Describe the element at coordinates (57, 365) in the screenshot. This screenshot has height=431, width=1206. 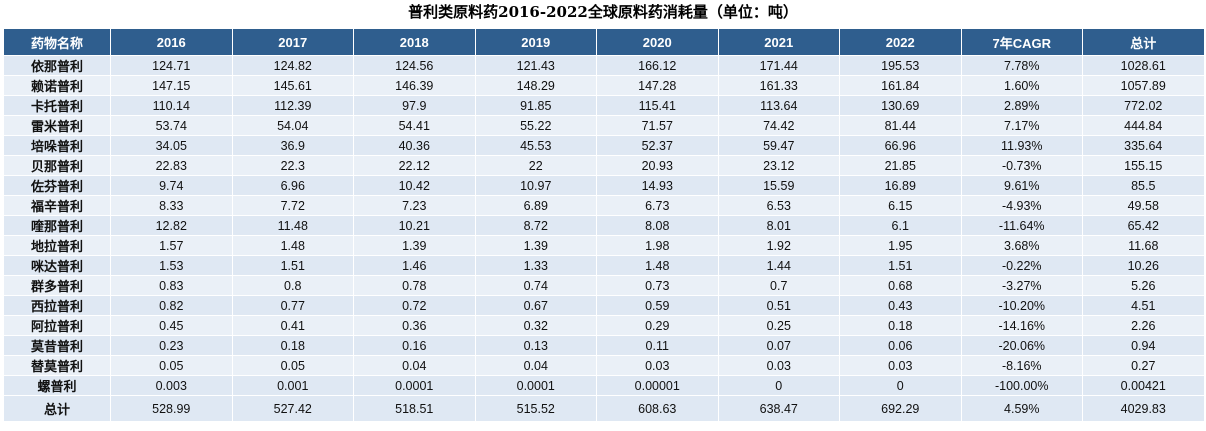
I see `drug-name: 替莫普利` at that location.